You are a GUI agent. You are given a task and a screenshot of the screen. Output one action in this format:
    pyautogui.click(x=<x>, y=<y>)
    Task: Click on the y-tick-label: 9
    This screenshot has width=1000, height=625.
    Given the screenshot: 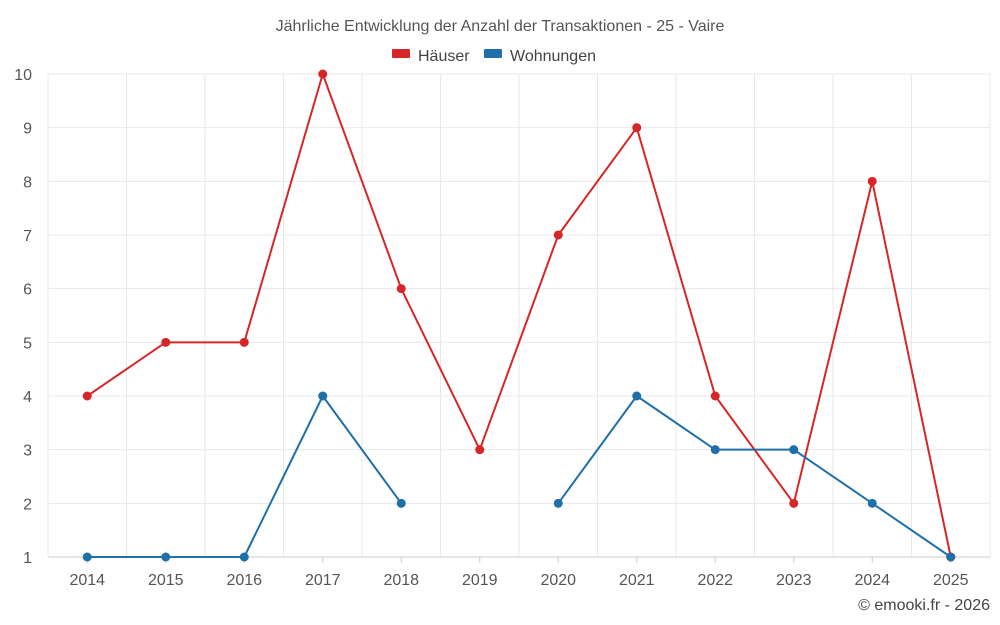 What is the action you would take?
    pyautogui.click(x=27, y=129)
    